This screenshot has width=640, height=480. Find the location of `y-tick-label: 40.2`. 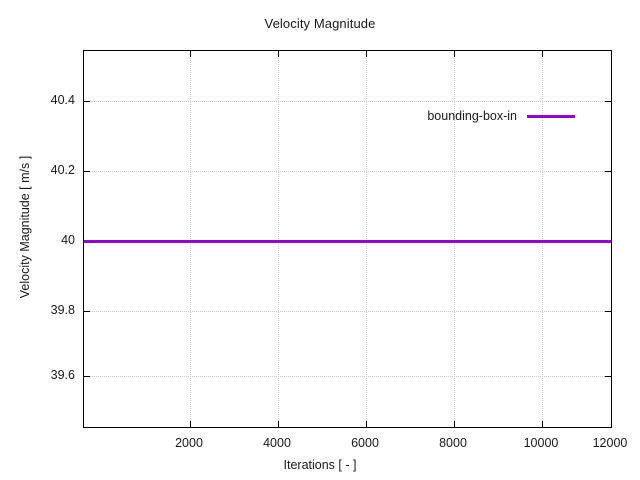

y-tick-label: 40.2 is located at coordinates (62, 170).